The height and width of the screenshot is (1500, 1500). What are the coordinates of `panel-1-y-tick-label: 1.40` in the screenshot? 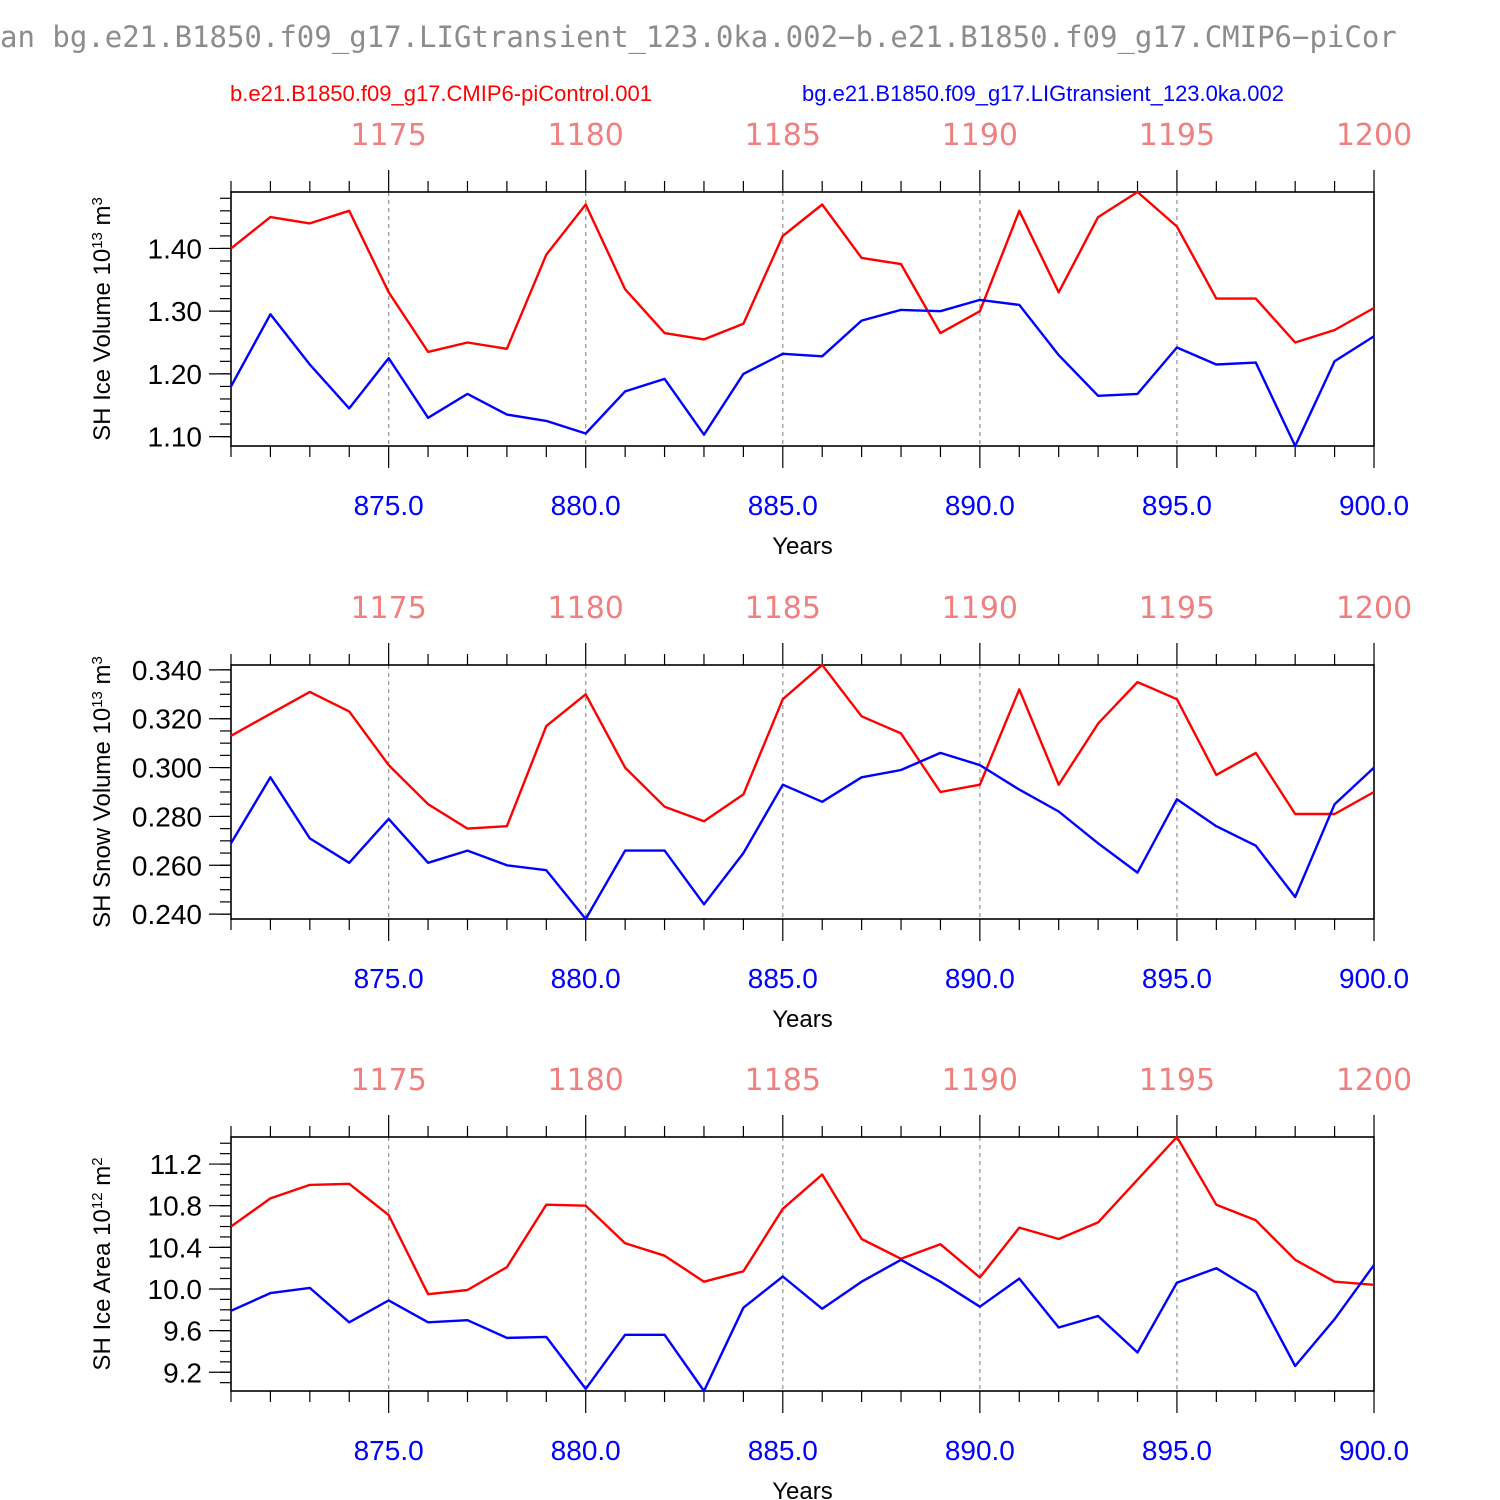 It's located at (175, 248).